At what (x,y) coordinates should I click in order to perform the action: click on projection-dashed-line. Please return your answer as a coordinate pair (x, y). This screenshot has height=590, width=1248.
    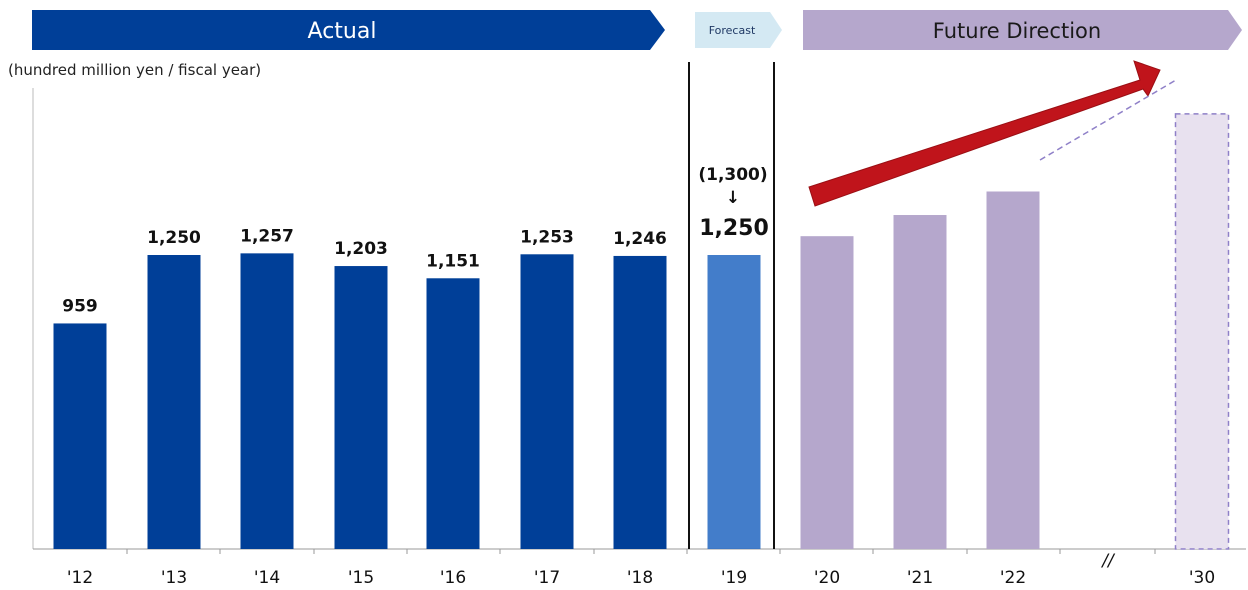
    Looking at the image, I should click on (1108, 120).